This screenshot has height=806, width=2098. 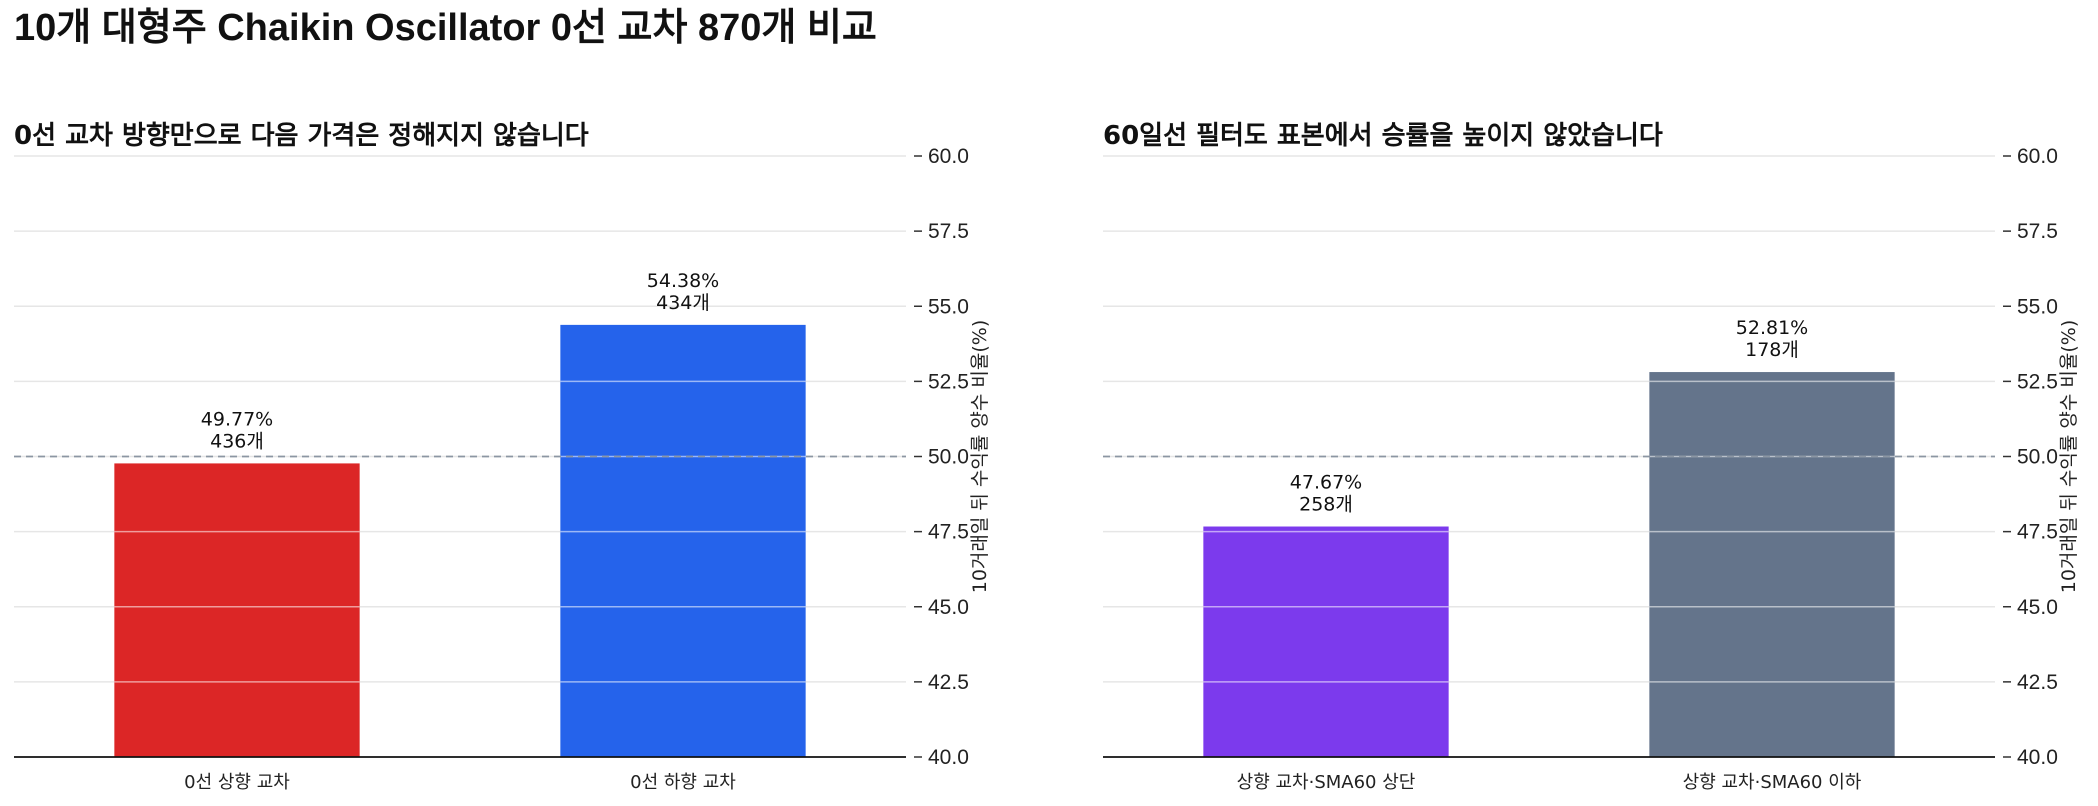 What do you see at coordinates (2037, 381) in the screenshot?
I see `panel-right-ytick-label: 52.5` at bounding box center [2037, 381].